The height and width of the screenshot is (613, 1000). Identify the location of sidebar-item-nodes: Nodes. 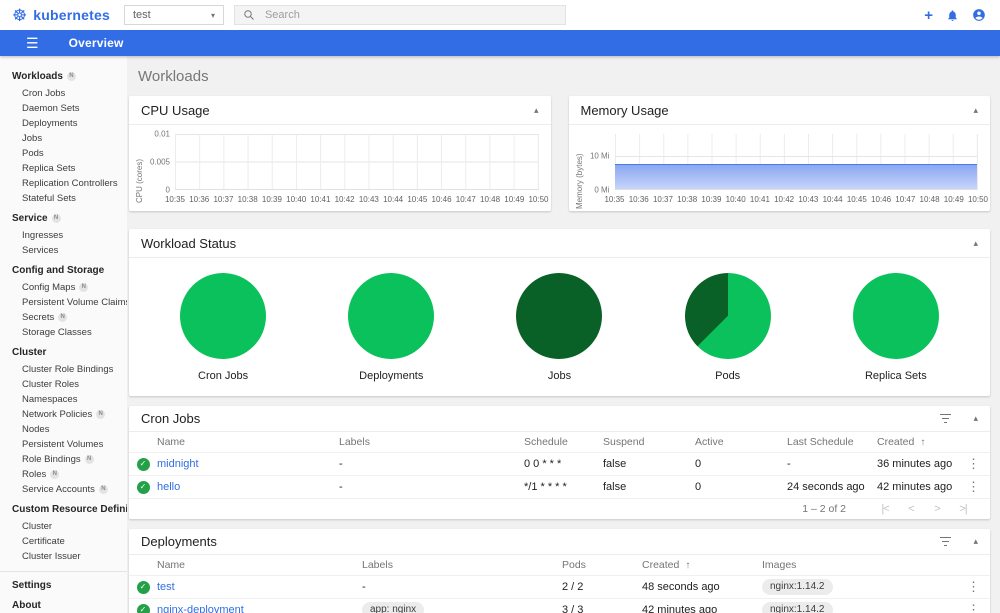
(36, 429).